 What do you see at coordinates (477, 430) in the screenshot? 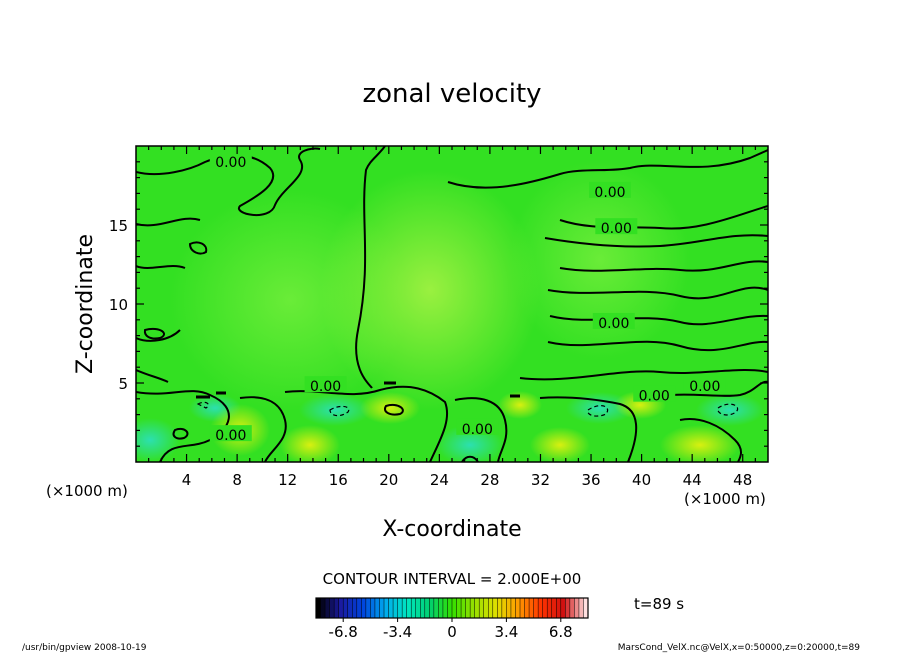
I see `contour-label-8: 0.00` at bounding box center [477, 430].